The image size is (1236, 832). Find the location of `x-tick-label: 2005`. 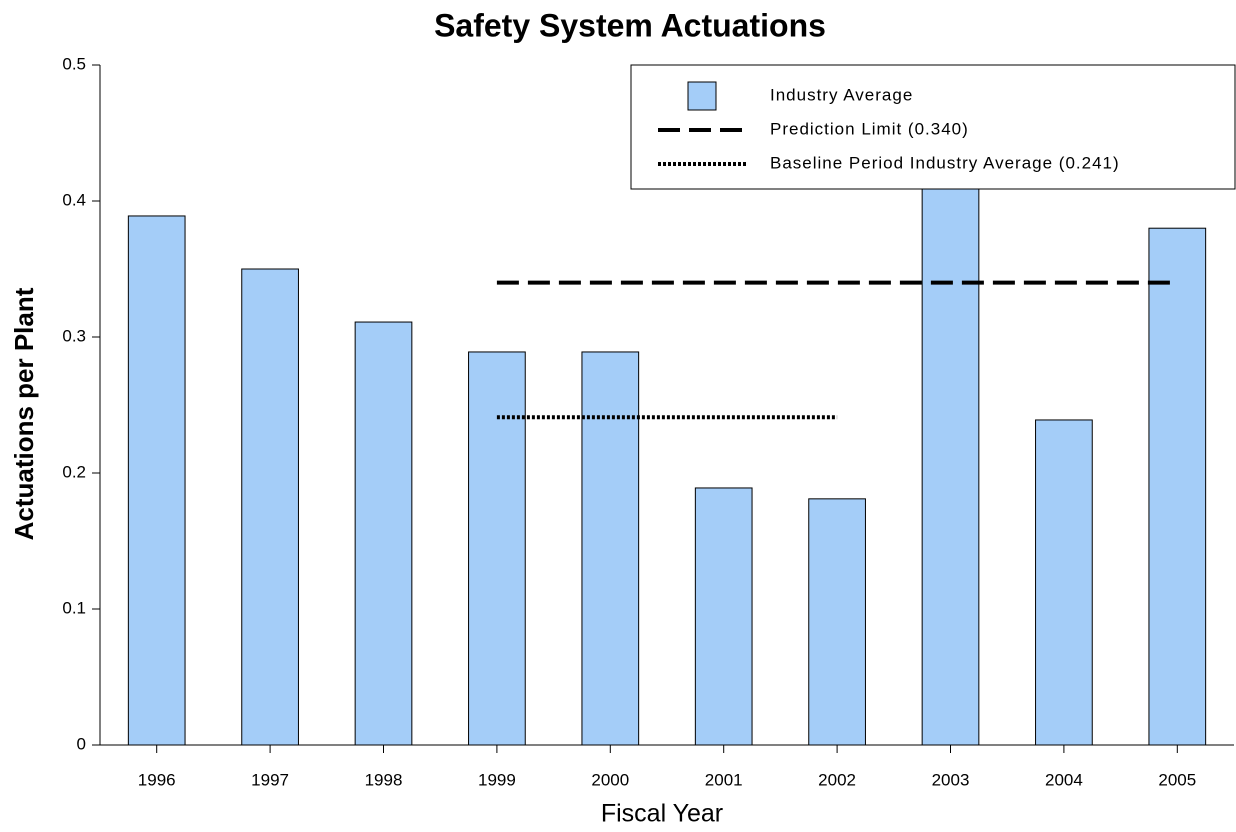

x-tick-label: 2005 is located at coordinates (1177, 779).